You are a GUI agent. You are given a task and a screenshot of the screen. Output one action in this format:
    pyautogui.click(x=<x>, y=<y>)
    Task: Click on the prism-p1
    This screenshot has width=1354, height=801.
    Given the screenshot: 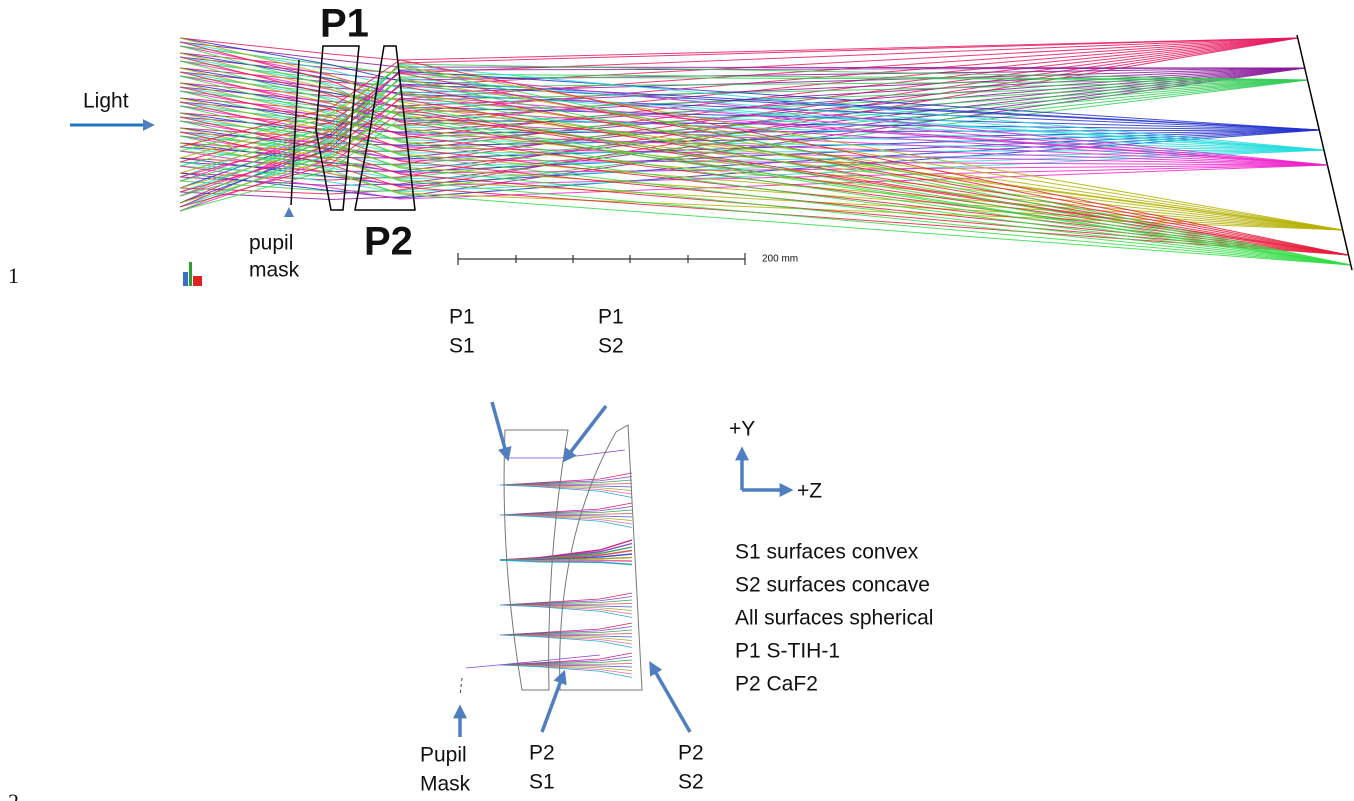 What is the action you would take?
    pyautogui.click(x=337, y=128)
    